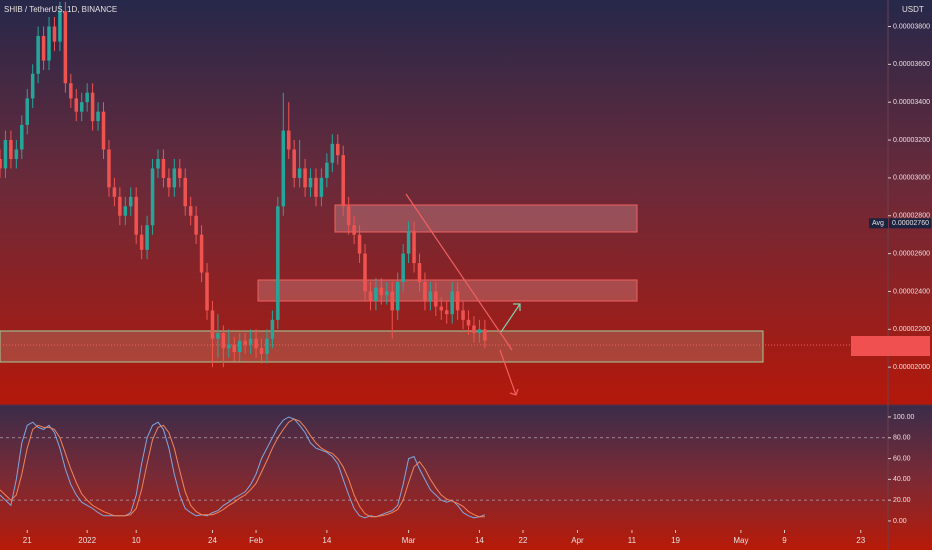  Describe the element at coordinates (878, 223) in the screenshot. I see `avg-marker` at that location.